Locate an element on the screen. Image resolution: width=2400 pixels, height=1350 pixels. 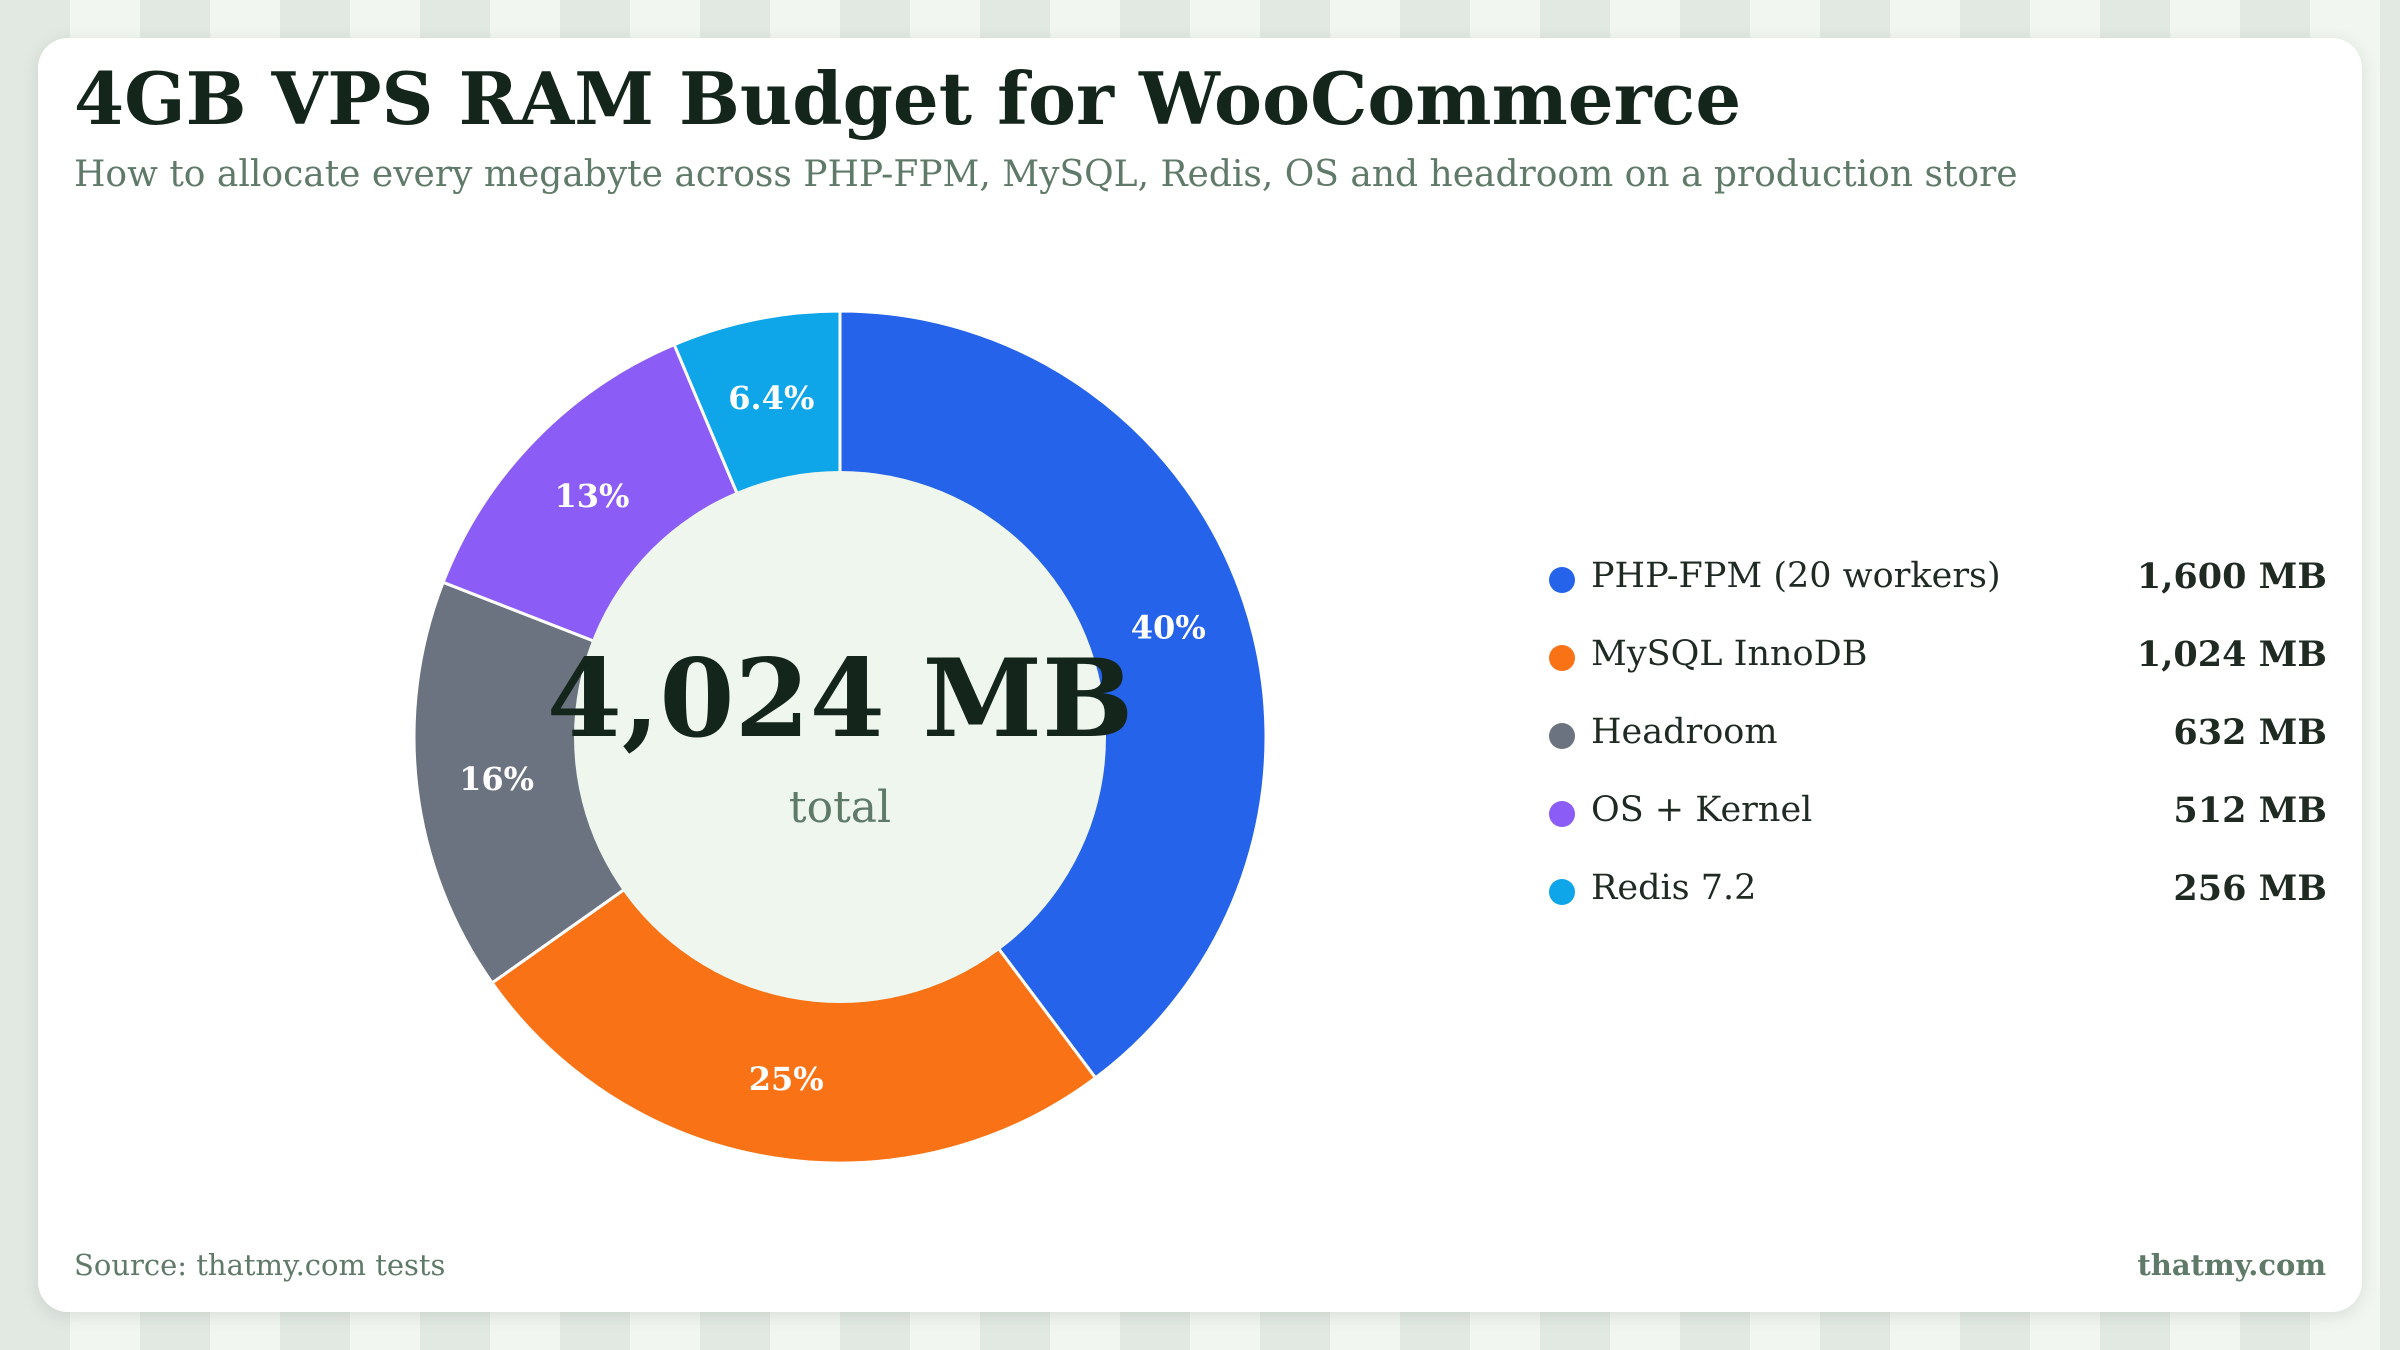
legend-value: 512 MB is located at coordinates (2250, 810).